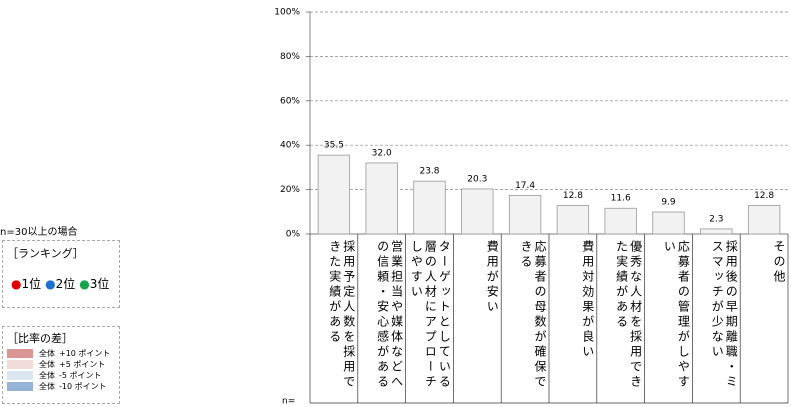 This screenshot has height=407, width=791. I want to click on diff-row: 全体 -10 ポイント, so click(63, 386).